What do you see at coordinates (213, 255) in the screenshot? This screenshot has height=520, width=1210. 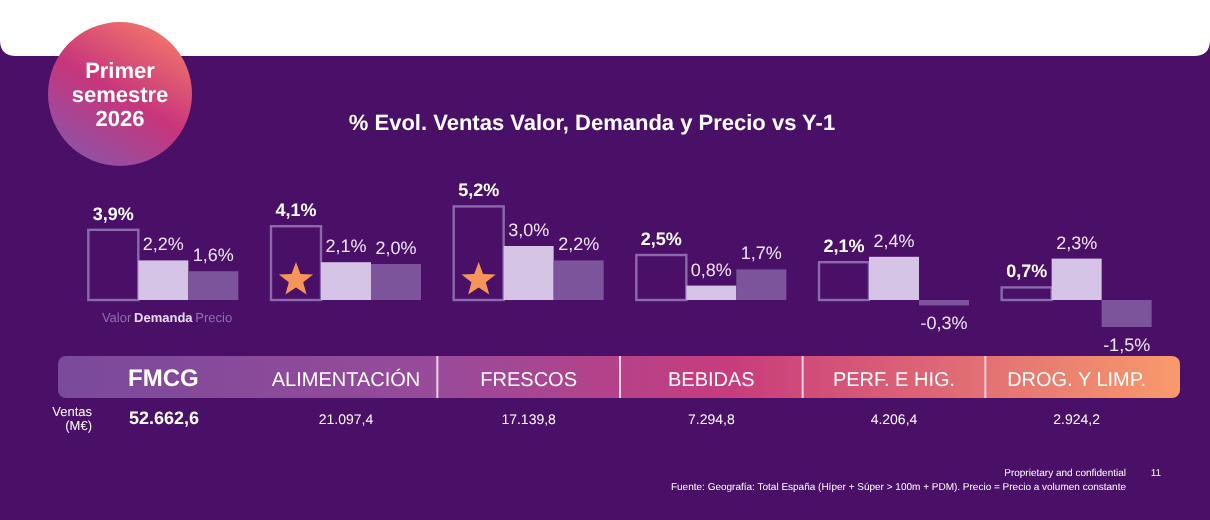 I see `data-label: 1,6%` at bounding box center [213, 255].